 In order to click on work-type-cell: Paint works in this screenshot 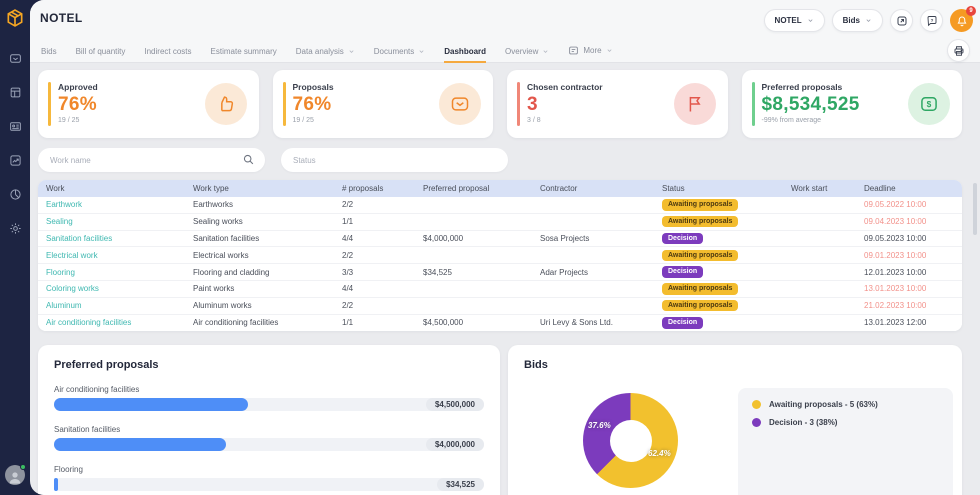, I will do `click(214, 289)`.